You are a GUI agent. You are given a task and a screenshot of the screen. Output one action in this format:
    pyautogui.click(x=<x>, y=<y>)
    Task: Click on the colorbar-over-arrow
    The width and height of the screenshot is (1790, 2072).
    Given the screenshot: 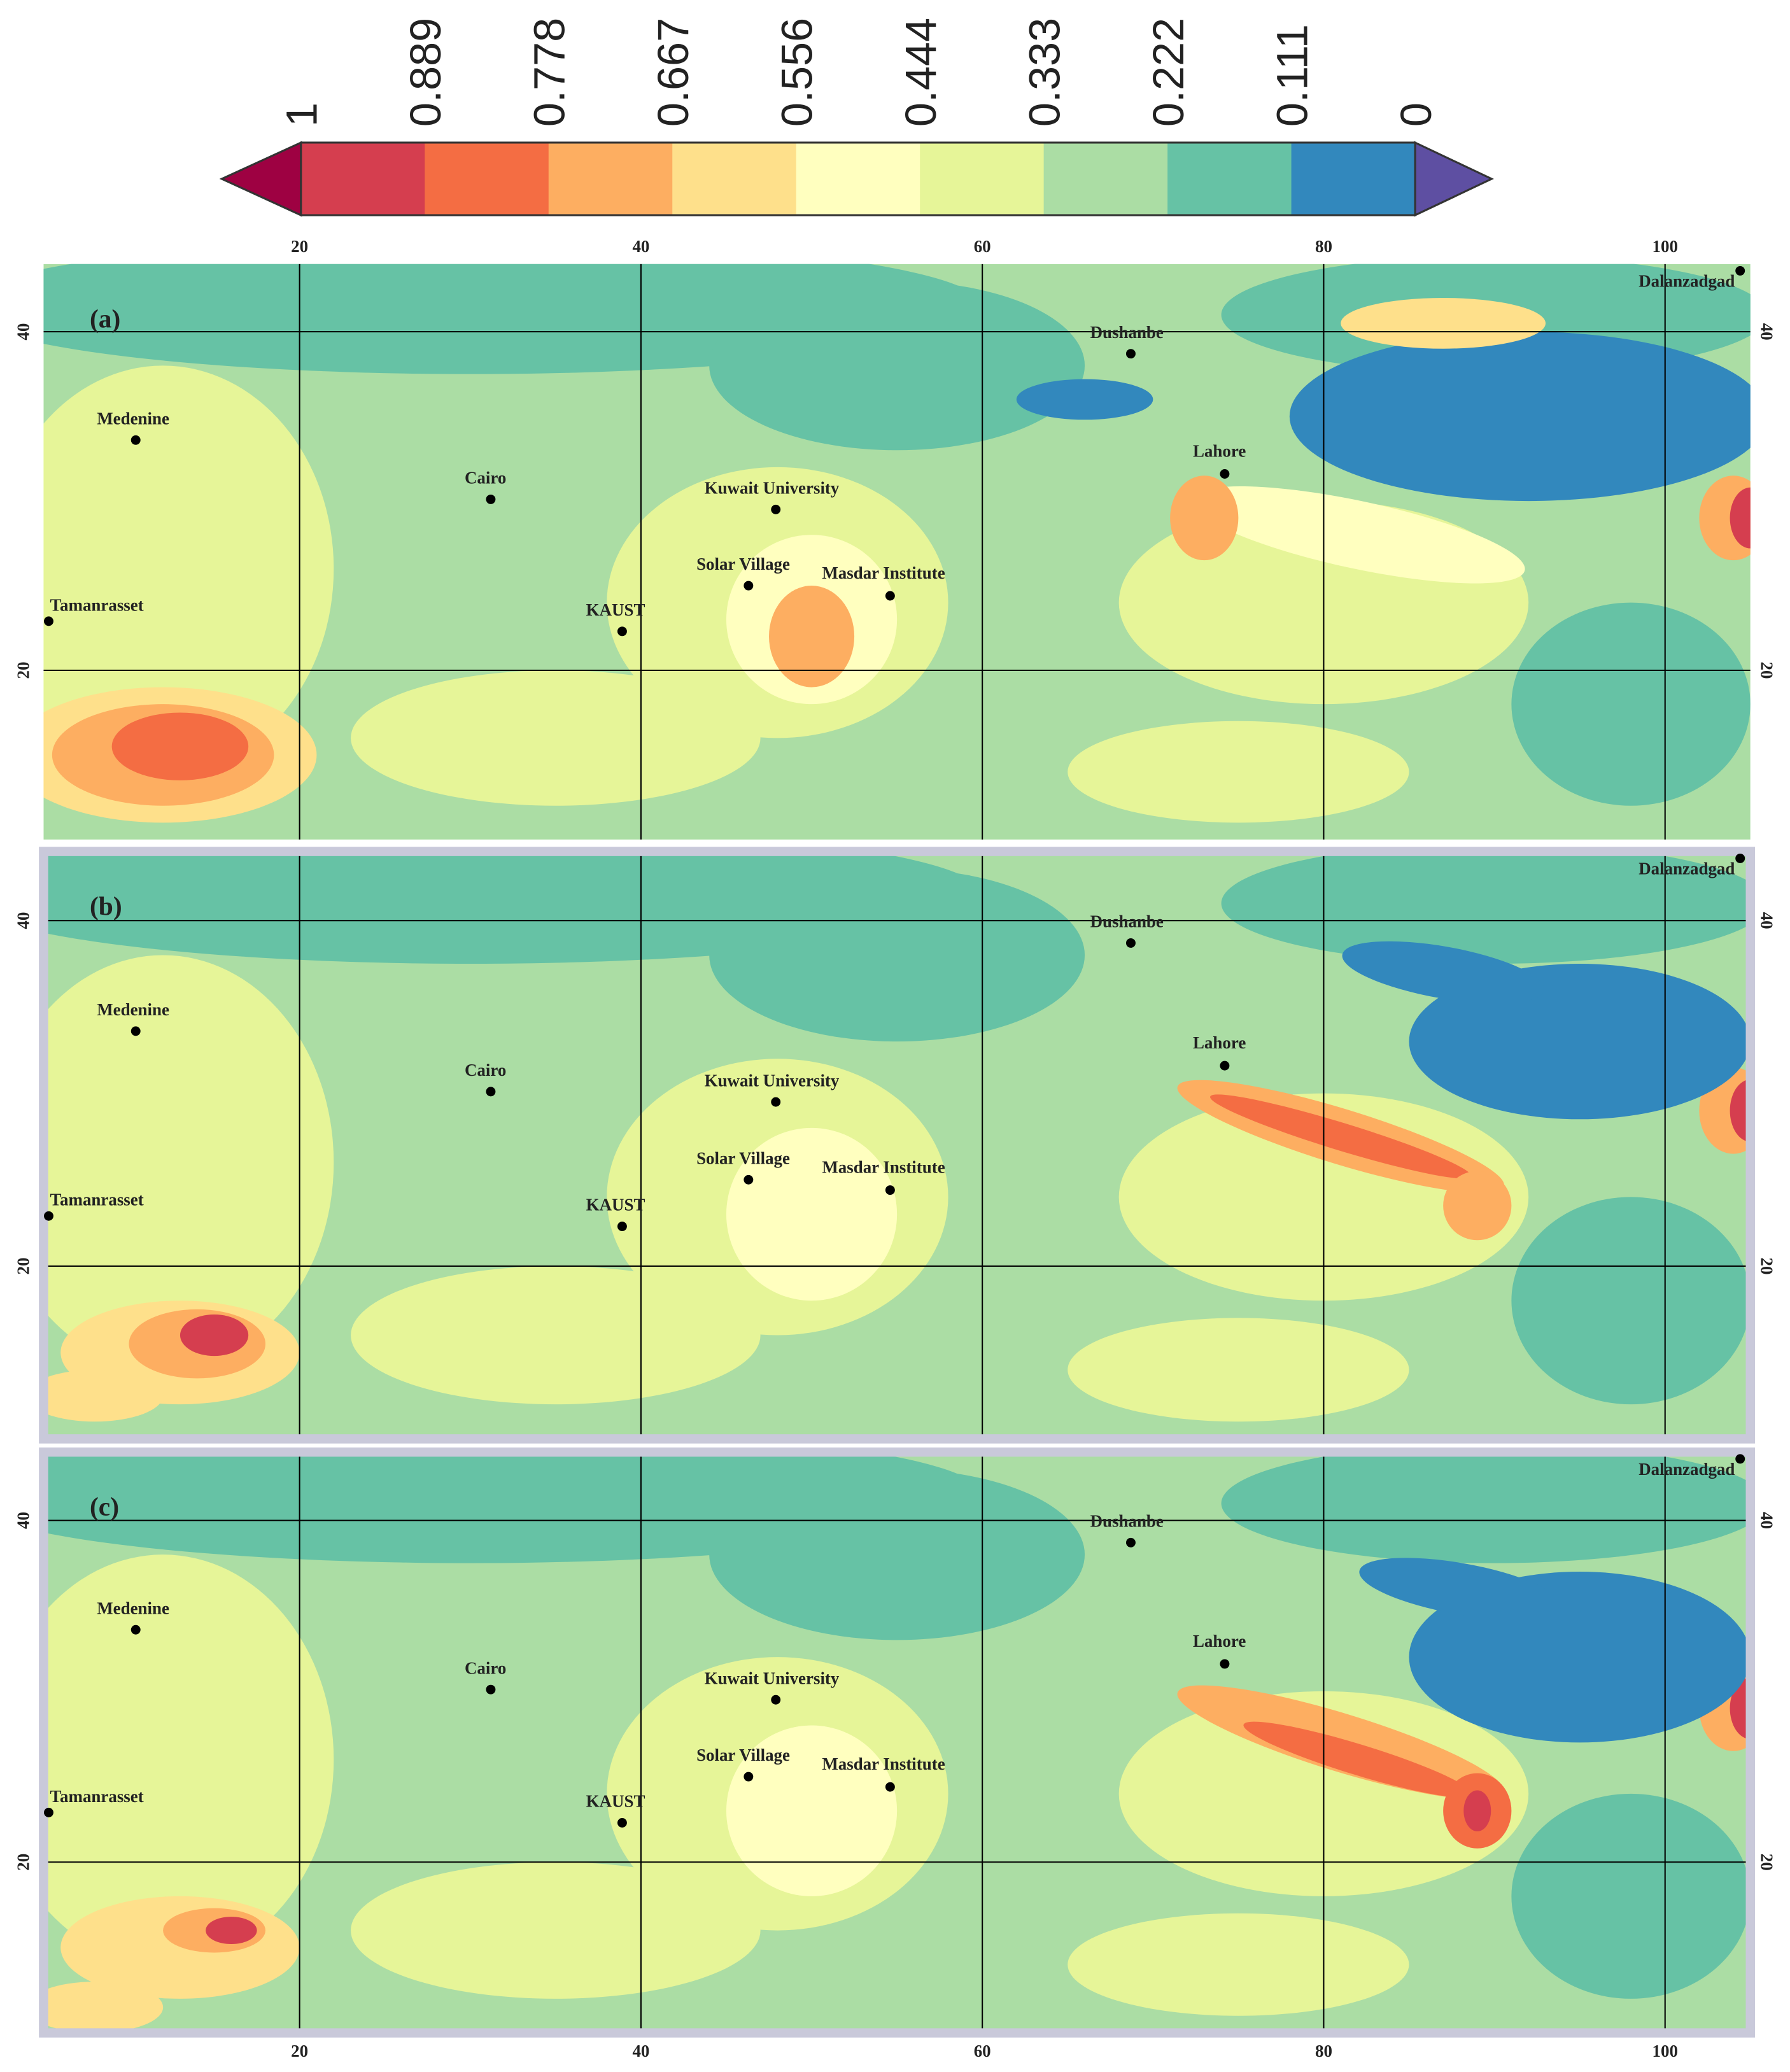 What is the action you would take?
    pyautogui.click(x=260, y=179)
    